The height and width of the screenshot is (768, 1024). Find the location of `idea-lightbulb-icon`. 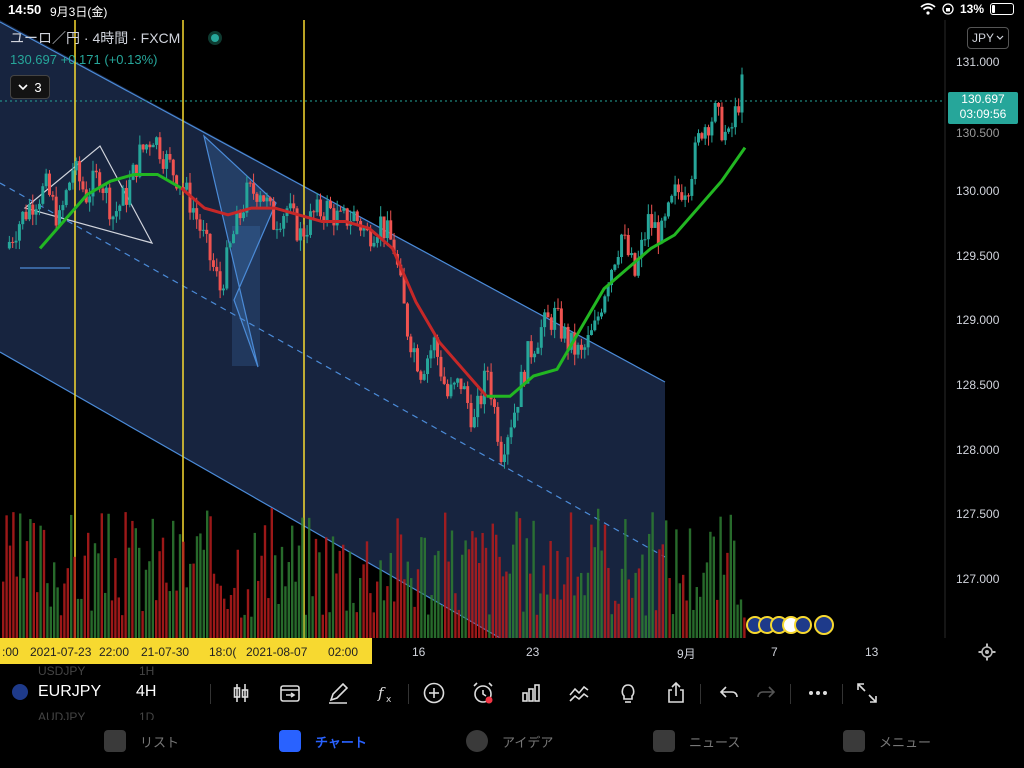

idea-lightbulb-icon is located at coordinates (628, 693).